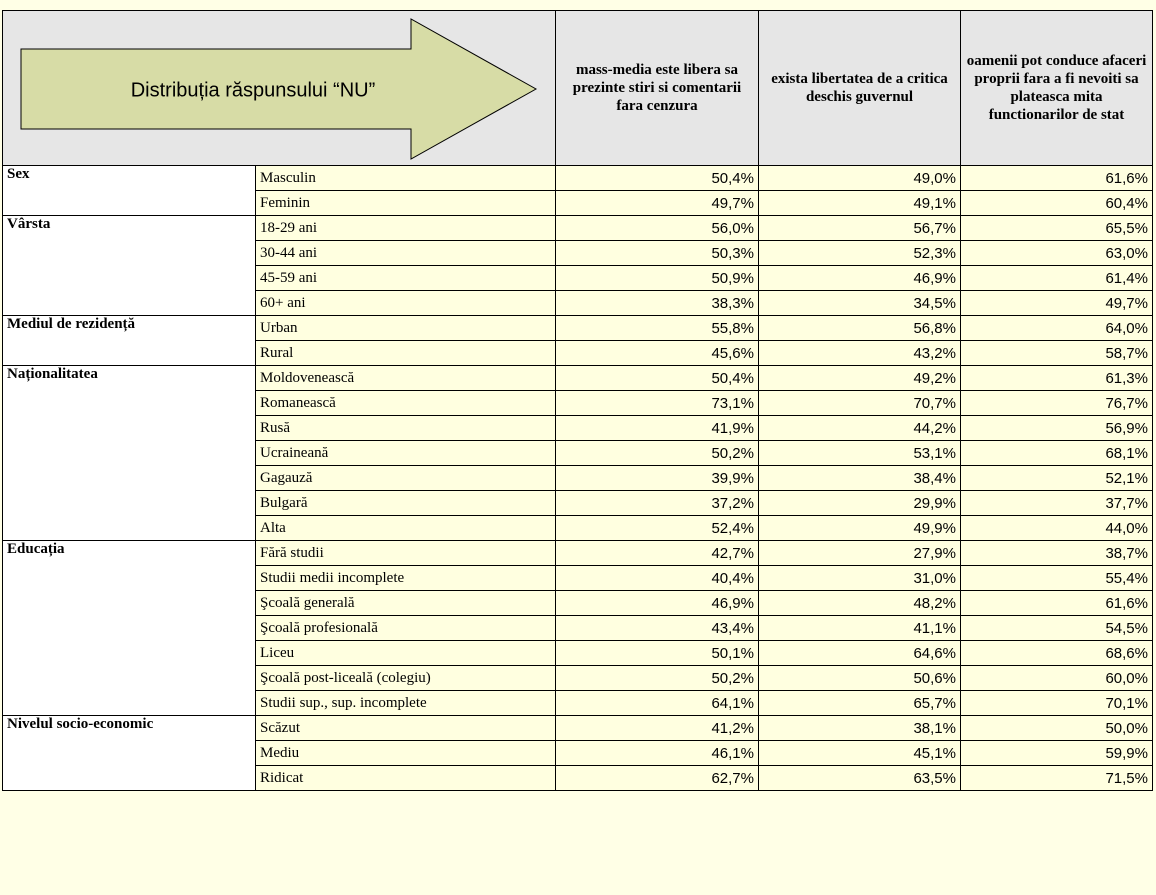 This screenshot has width=1156, height=895. What do you see at coordinates (1056, 378) in the screenshot?
I see `value-cell: 61,3%` at bounding box center [1056, 378].